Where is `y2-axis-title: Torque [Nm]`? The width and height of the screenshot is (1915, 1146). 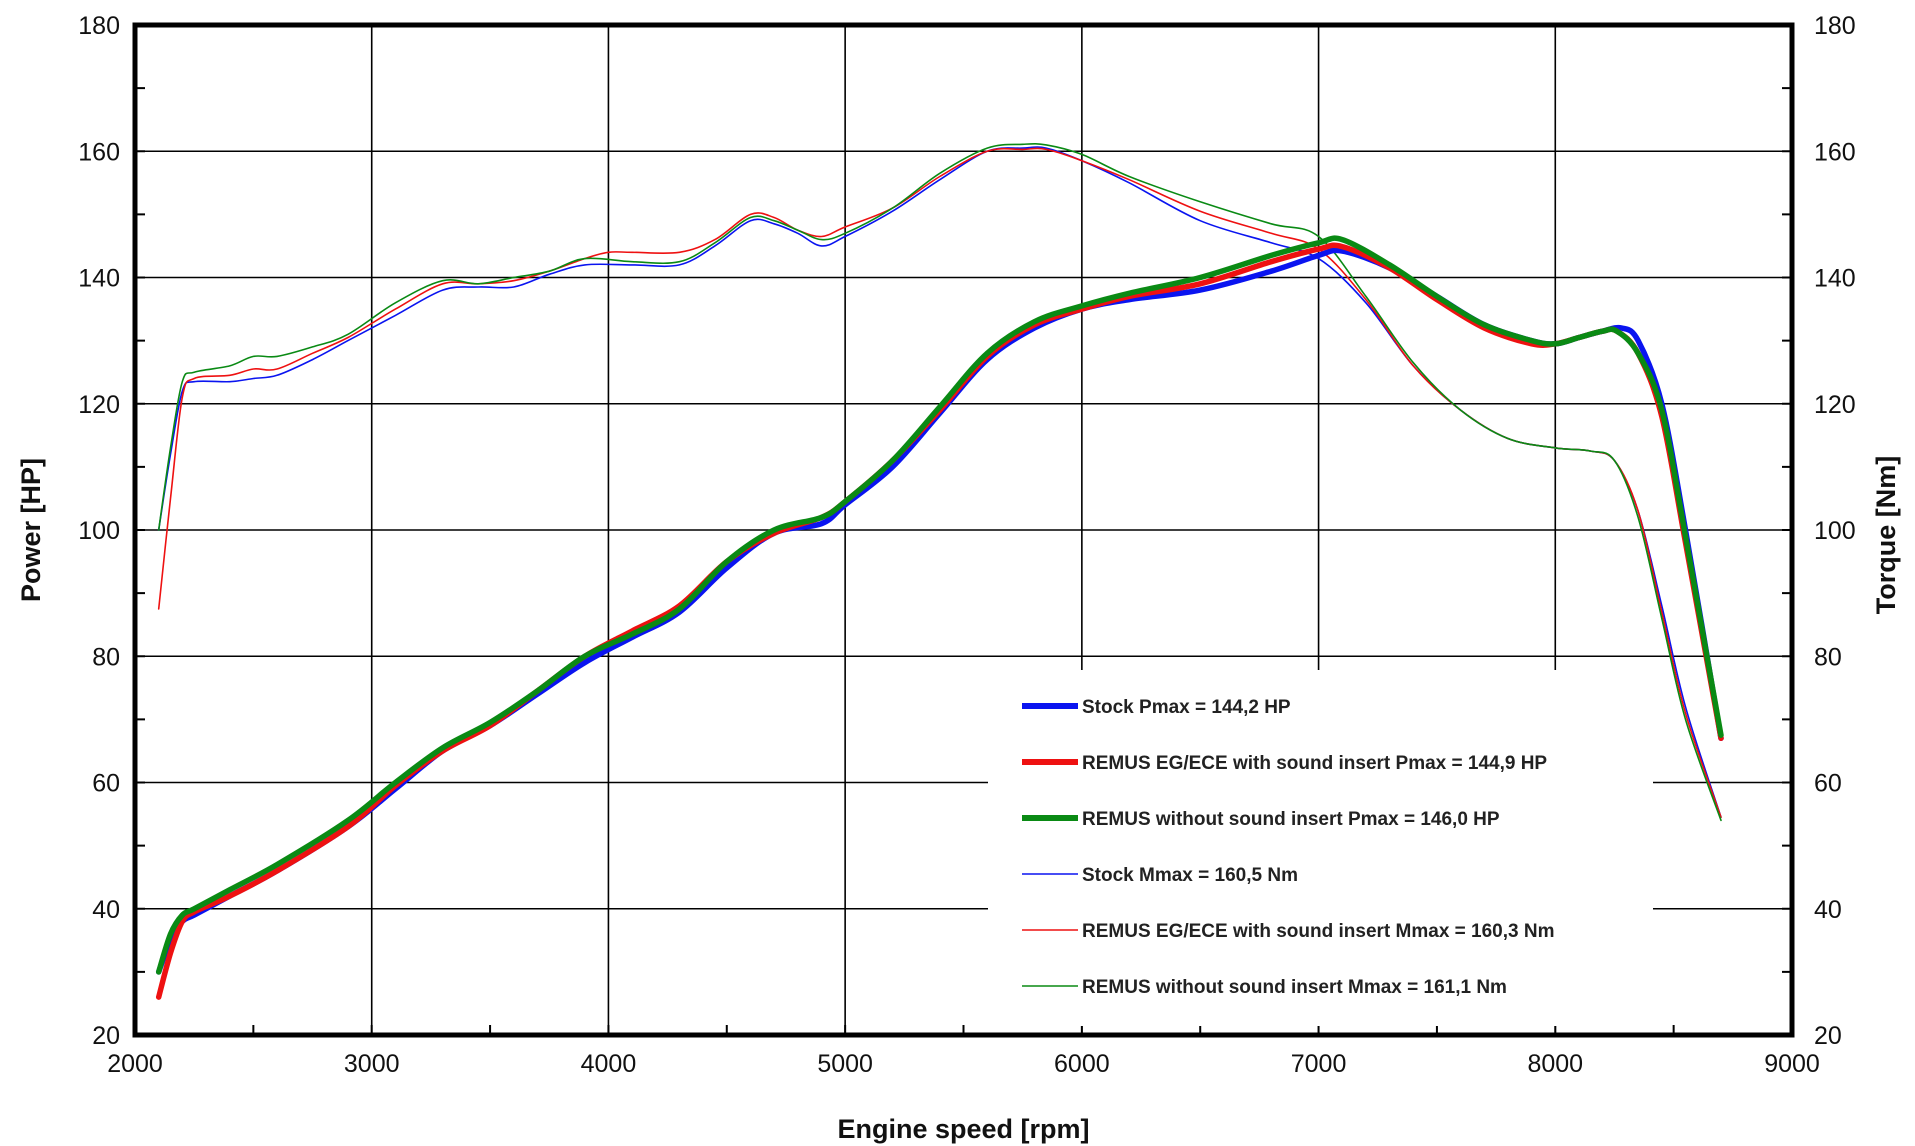
y2-axis-title: Torque [Nm] is located at coordinates (1886, 535).